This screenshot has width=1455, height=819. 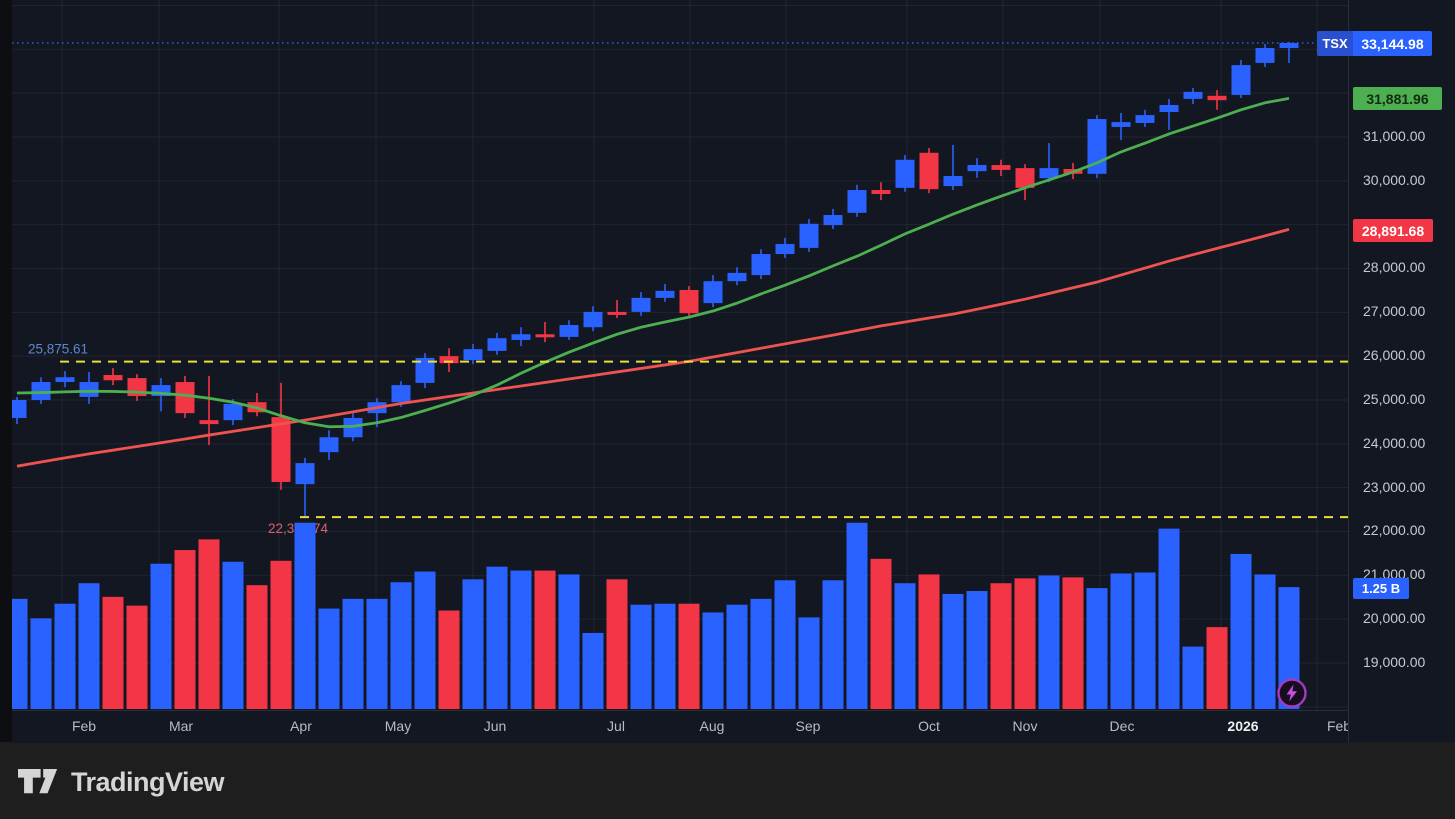 I want to click on time-tick-label: 2026, so click(x=1243, y=726).